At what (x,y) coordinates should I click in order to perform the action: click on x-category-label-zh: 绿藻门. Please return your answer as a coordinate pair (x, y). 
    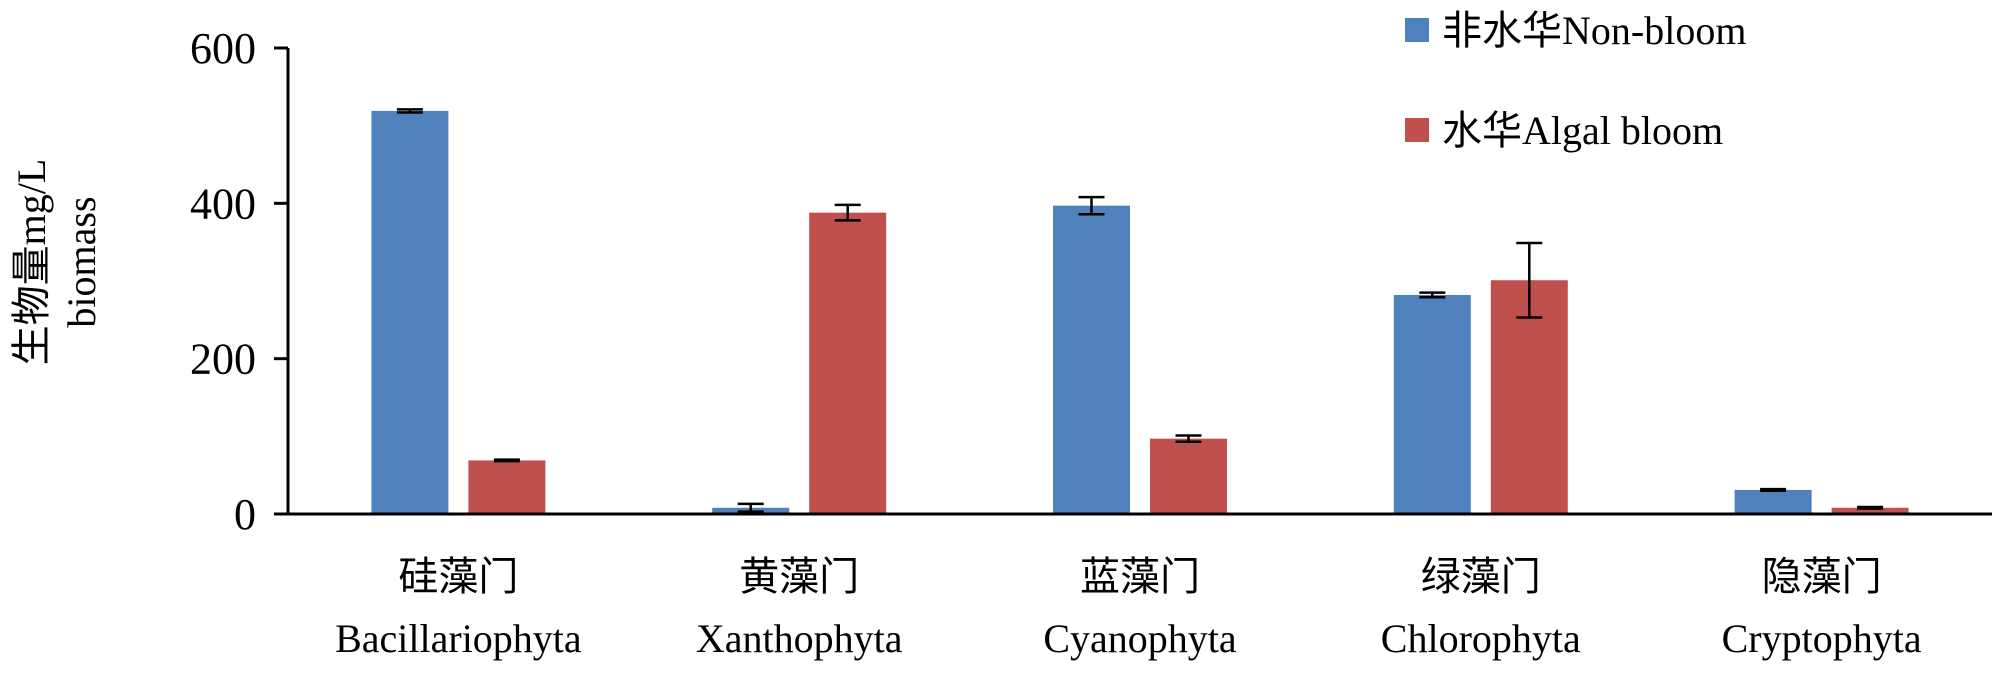
    Looking at the image, I should click on (1481, 576).